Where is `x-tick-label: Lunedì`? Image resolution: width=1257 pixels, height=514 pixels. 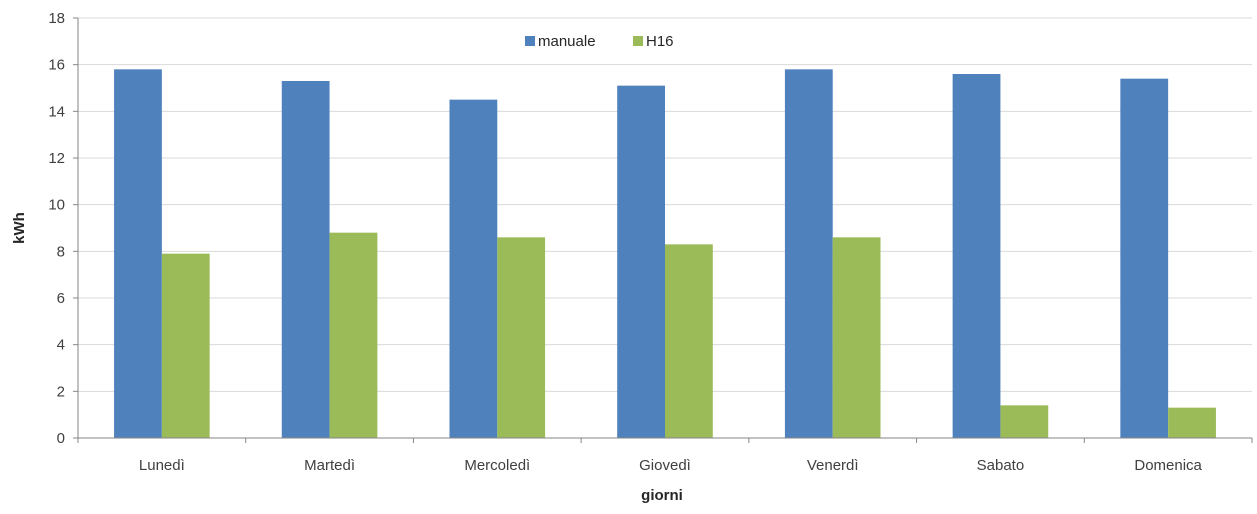 x-tick-label: Lunedì is located at coordinates (162, 465).